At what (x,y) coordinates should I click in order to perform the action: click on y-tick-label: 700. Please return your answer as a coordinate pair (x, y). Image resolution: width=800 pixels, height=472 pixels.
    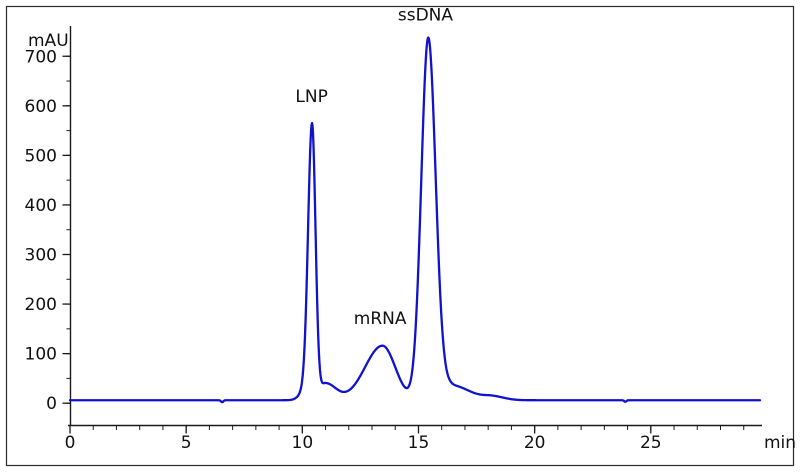
    Looking at the image, I should click on (41, 57).